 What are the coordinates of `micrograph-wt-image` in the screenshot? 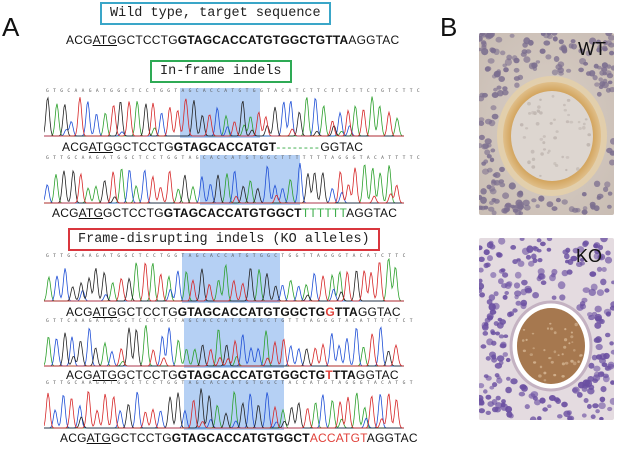 It's located at (546, 124).